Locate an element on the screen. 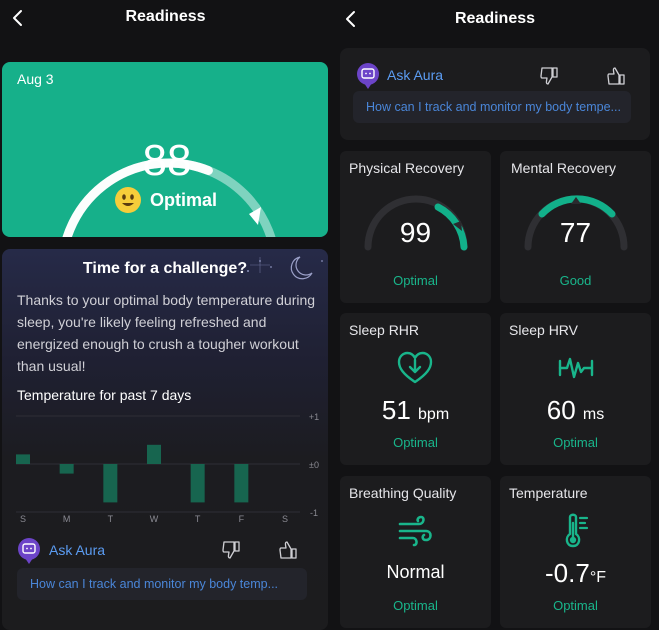 The width and height of the screenshot is (659, 630). y-tick-label: -1 is located at coordinates (314, 513).